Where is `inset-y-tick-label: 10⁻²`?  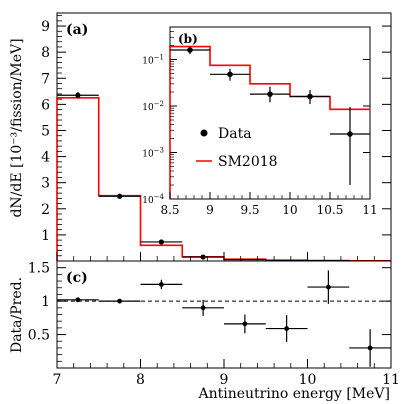
inset-y-tick-label: 10⁻² is located at coordinates (153, 106).